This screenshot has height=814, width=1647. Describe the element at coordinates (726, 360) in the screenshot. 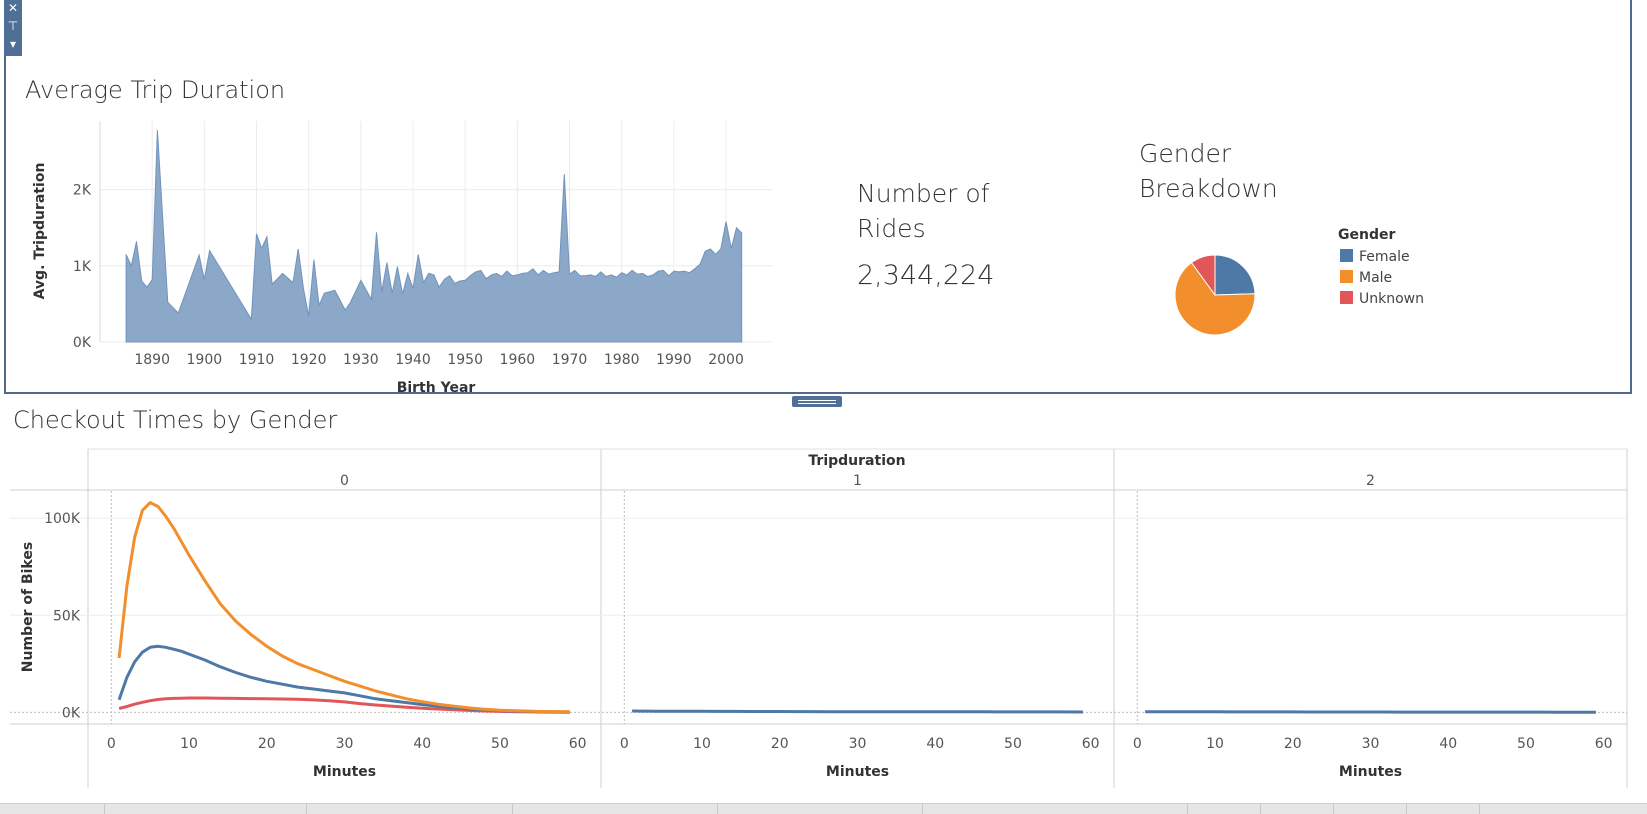

I see `x-tick-label: 2000` at that location.